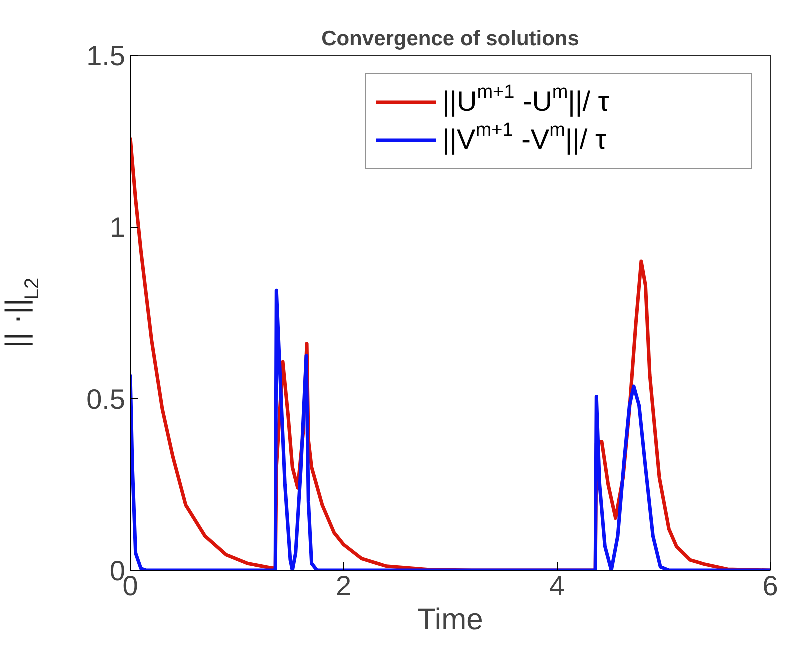 This screenshot has width=805, height=663. What do you see at coordinates (451, 39) in the screenshot?
I see `chart-title: Convergence of solutions` at bounding box center [451, 39].